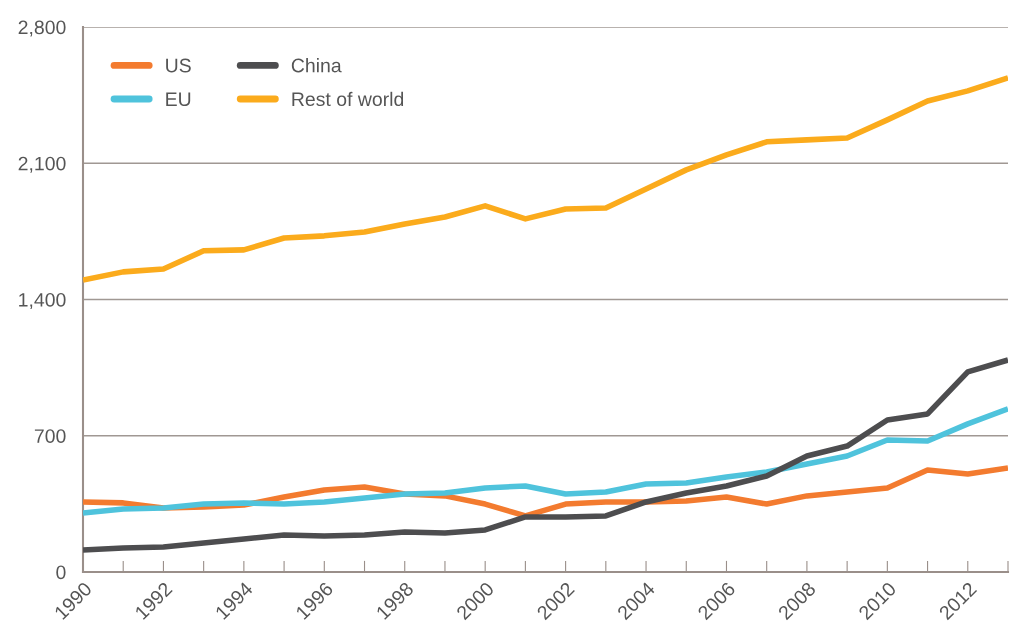  What do you see at coordinates (348, 99) in the screenshot?
I see `legend-label: Rest of world` at bounding box center [348, 99].